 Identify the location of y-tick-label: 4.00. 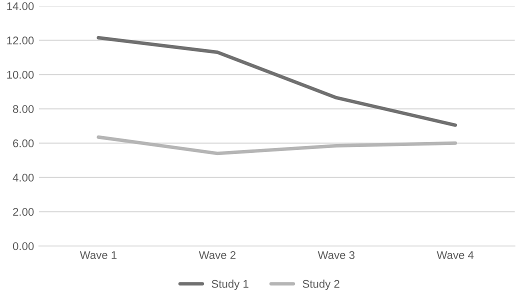
(23, 178).